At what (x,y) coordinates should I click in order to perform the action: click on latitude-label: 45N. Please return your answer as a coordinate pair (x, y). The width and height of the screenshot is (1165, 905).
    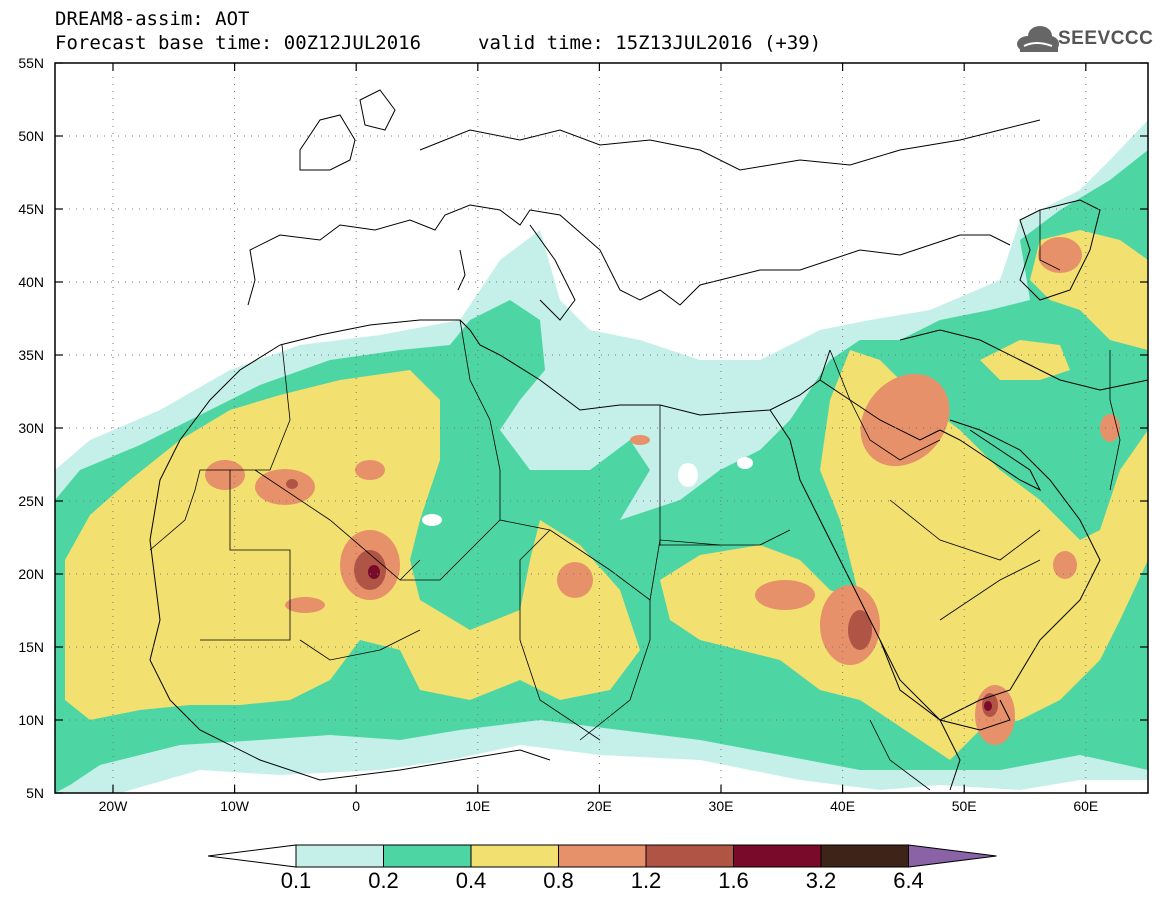
    Looking at the image, I should click on (31, 209).